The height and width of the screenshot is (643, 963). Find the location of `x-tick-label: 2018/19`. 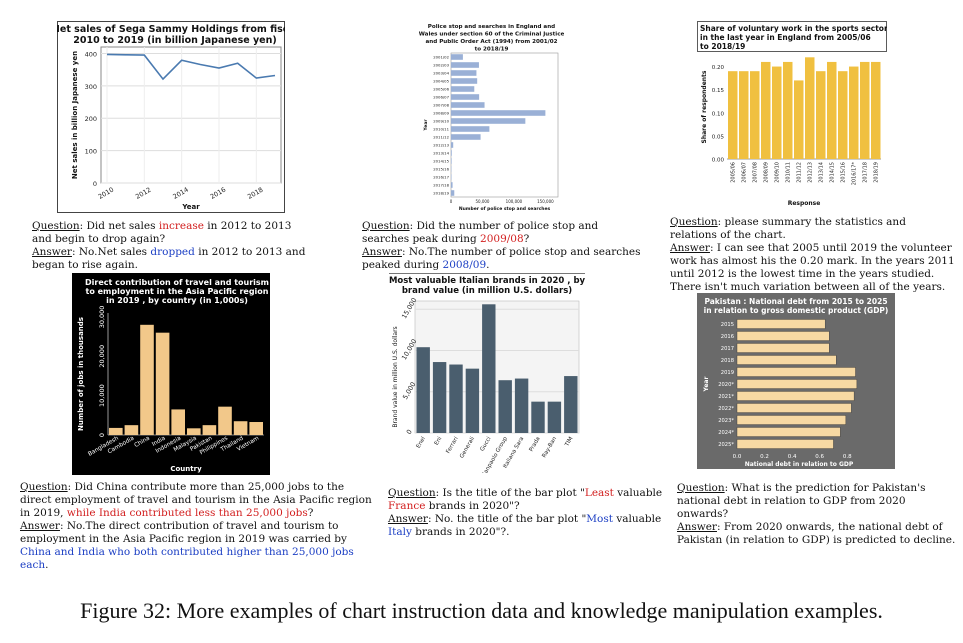

x-tick-label: 2018/19 is located at coordinates (877, 172).